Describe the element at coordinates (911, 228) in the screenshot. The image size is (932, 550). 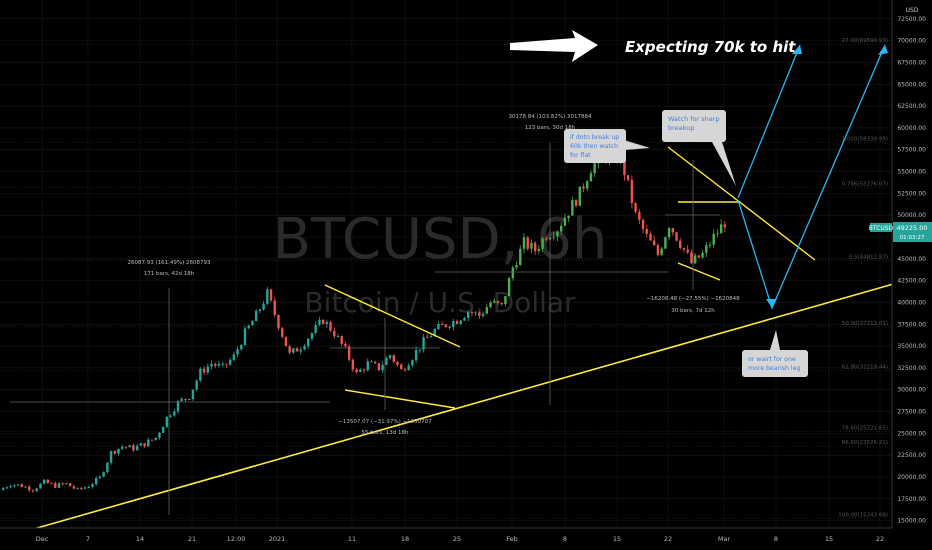
I see `last-price-value: 49225.00` at that location.